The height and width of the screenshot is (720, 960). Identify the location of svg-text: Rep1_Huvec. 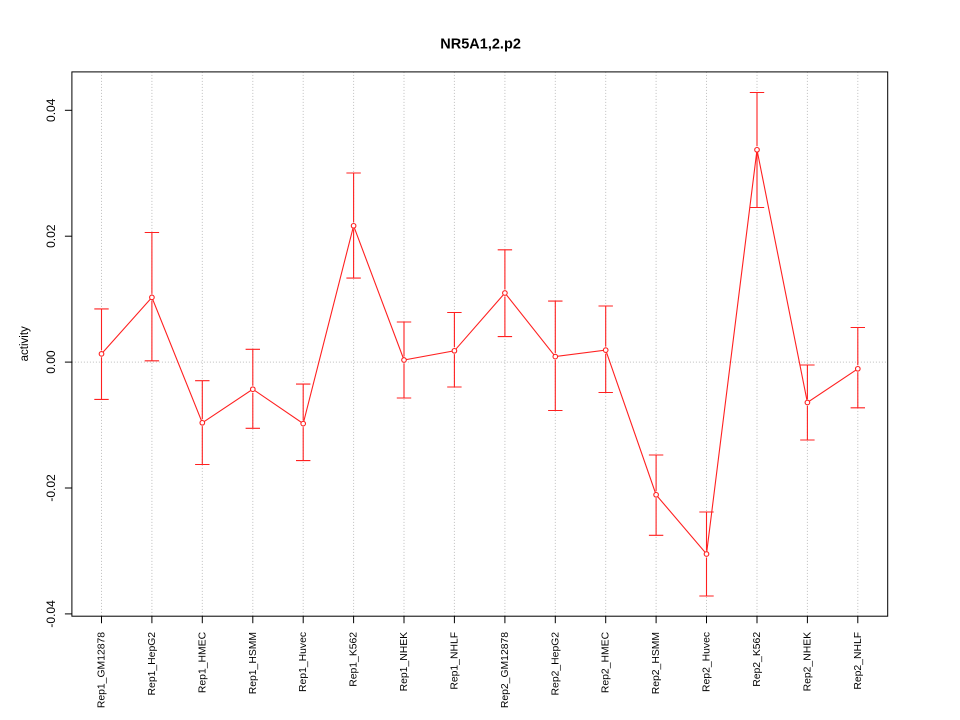
(303, 662).